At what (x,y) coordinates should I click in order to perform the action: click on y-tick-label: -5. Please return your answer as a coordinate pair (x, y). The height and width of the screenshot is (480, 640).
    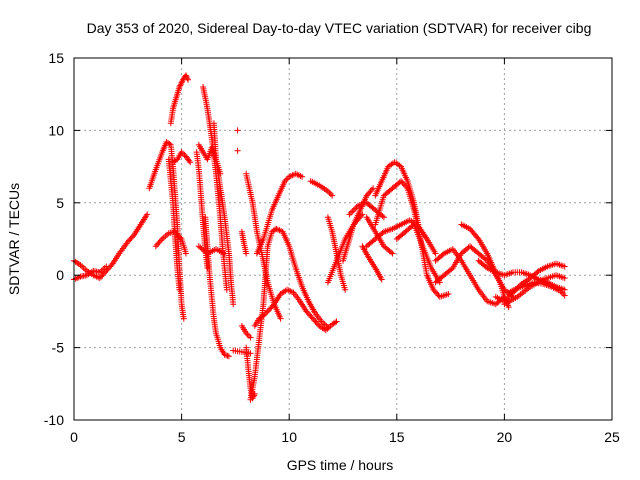
    Looking at the image, I should click on (58, 348).